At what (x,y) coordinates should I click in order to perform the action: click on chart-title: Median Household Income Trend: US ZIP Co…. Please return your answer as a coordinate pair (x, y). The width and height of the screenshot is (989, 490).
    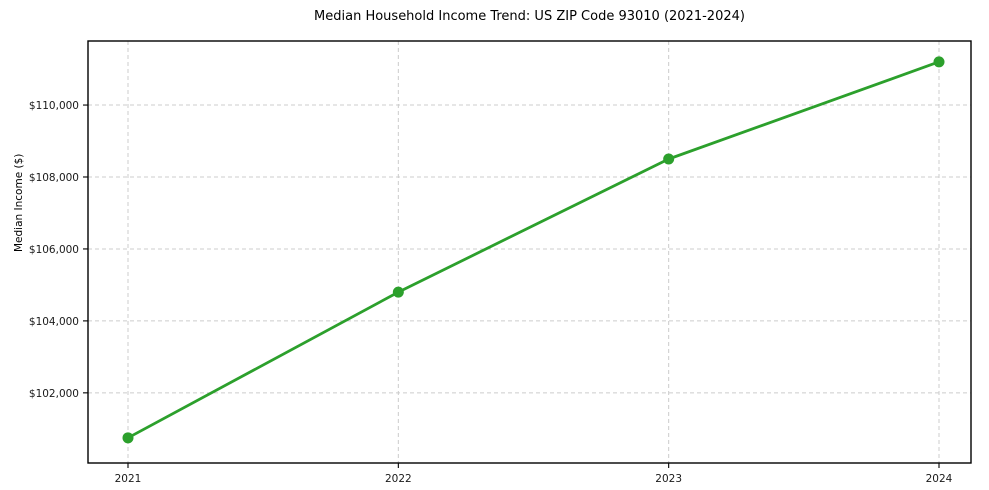
    Looking at the image, I should click on (529, 16).